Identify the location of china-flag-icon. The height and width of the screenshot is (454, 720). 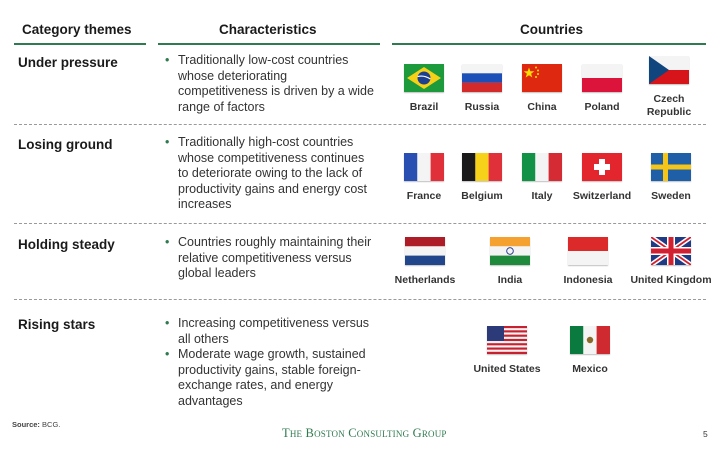
(542, 78).